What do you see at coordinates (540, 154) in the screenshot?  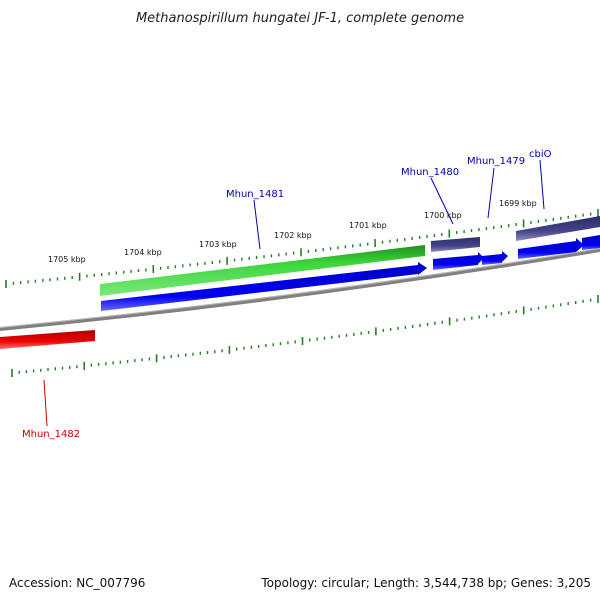 I see `gene-label-cbio: cbiO` at bounding box center [540, 154].